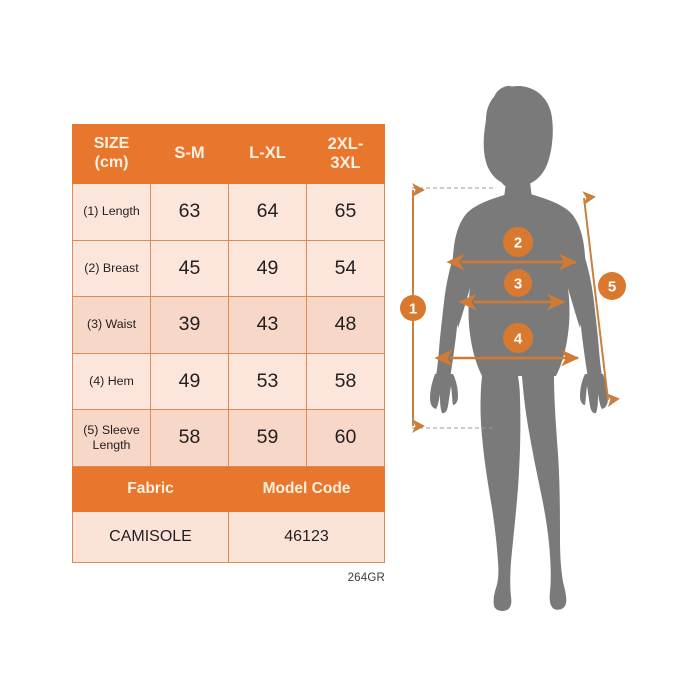  Describe the element at coordinates (189, 154) in the screenshot. I see `header-cell-sm: S-M` at that location.